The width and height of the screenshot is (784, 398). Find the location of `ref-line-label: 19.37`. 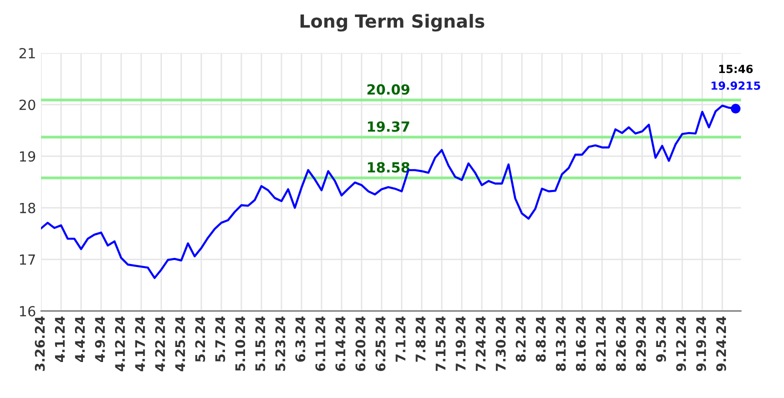

ref-line-label: 19.37 is located at coordinates (389, 126).